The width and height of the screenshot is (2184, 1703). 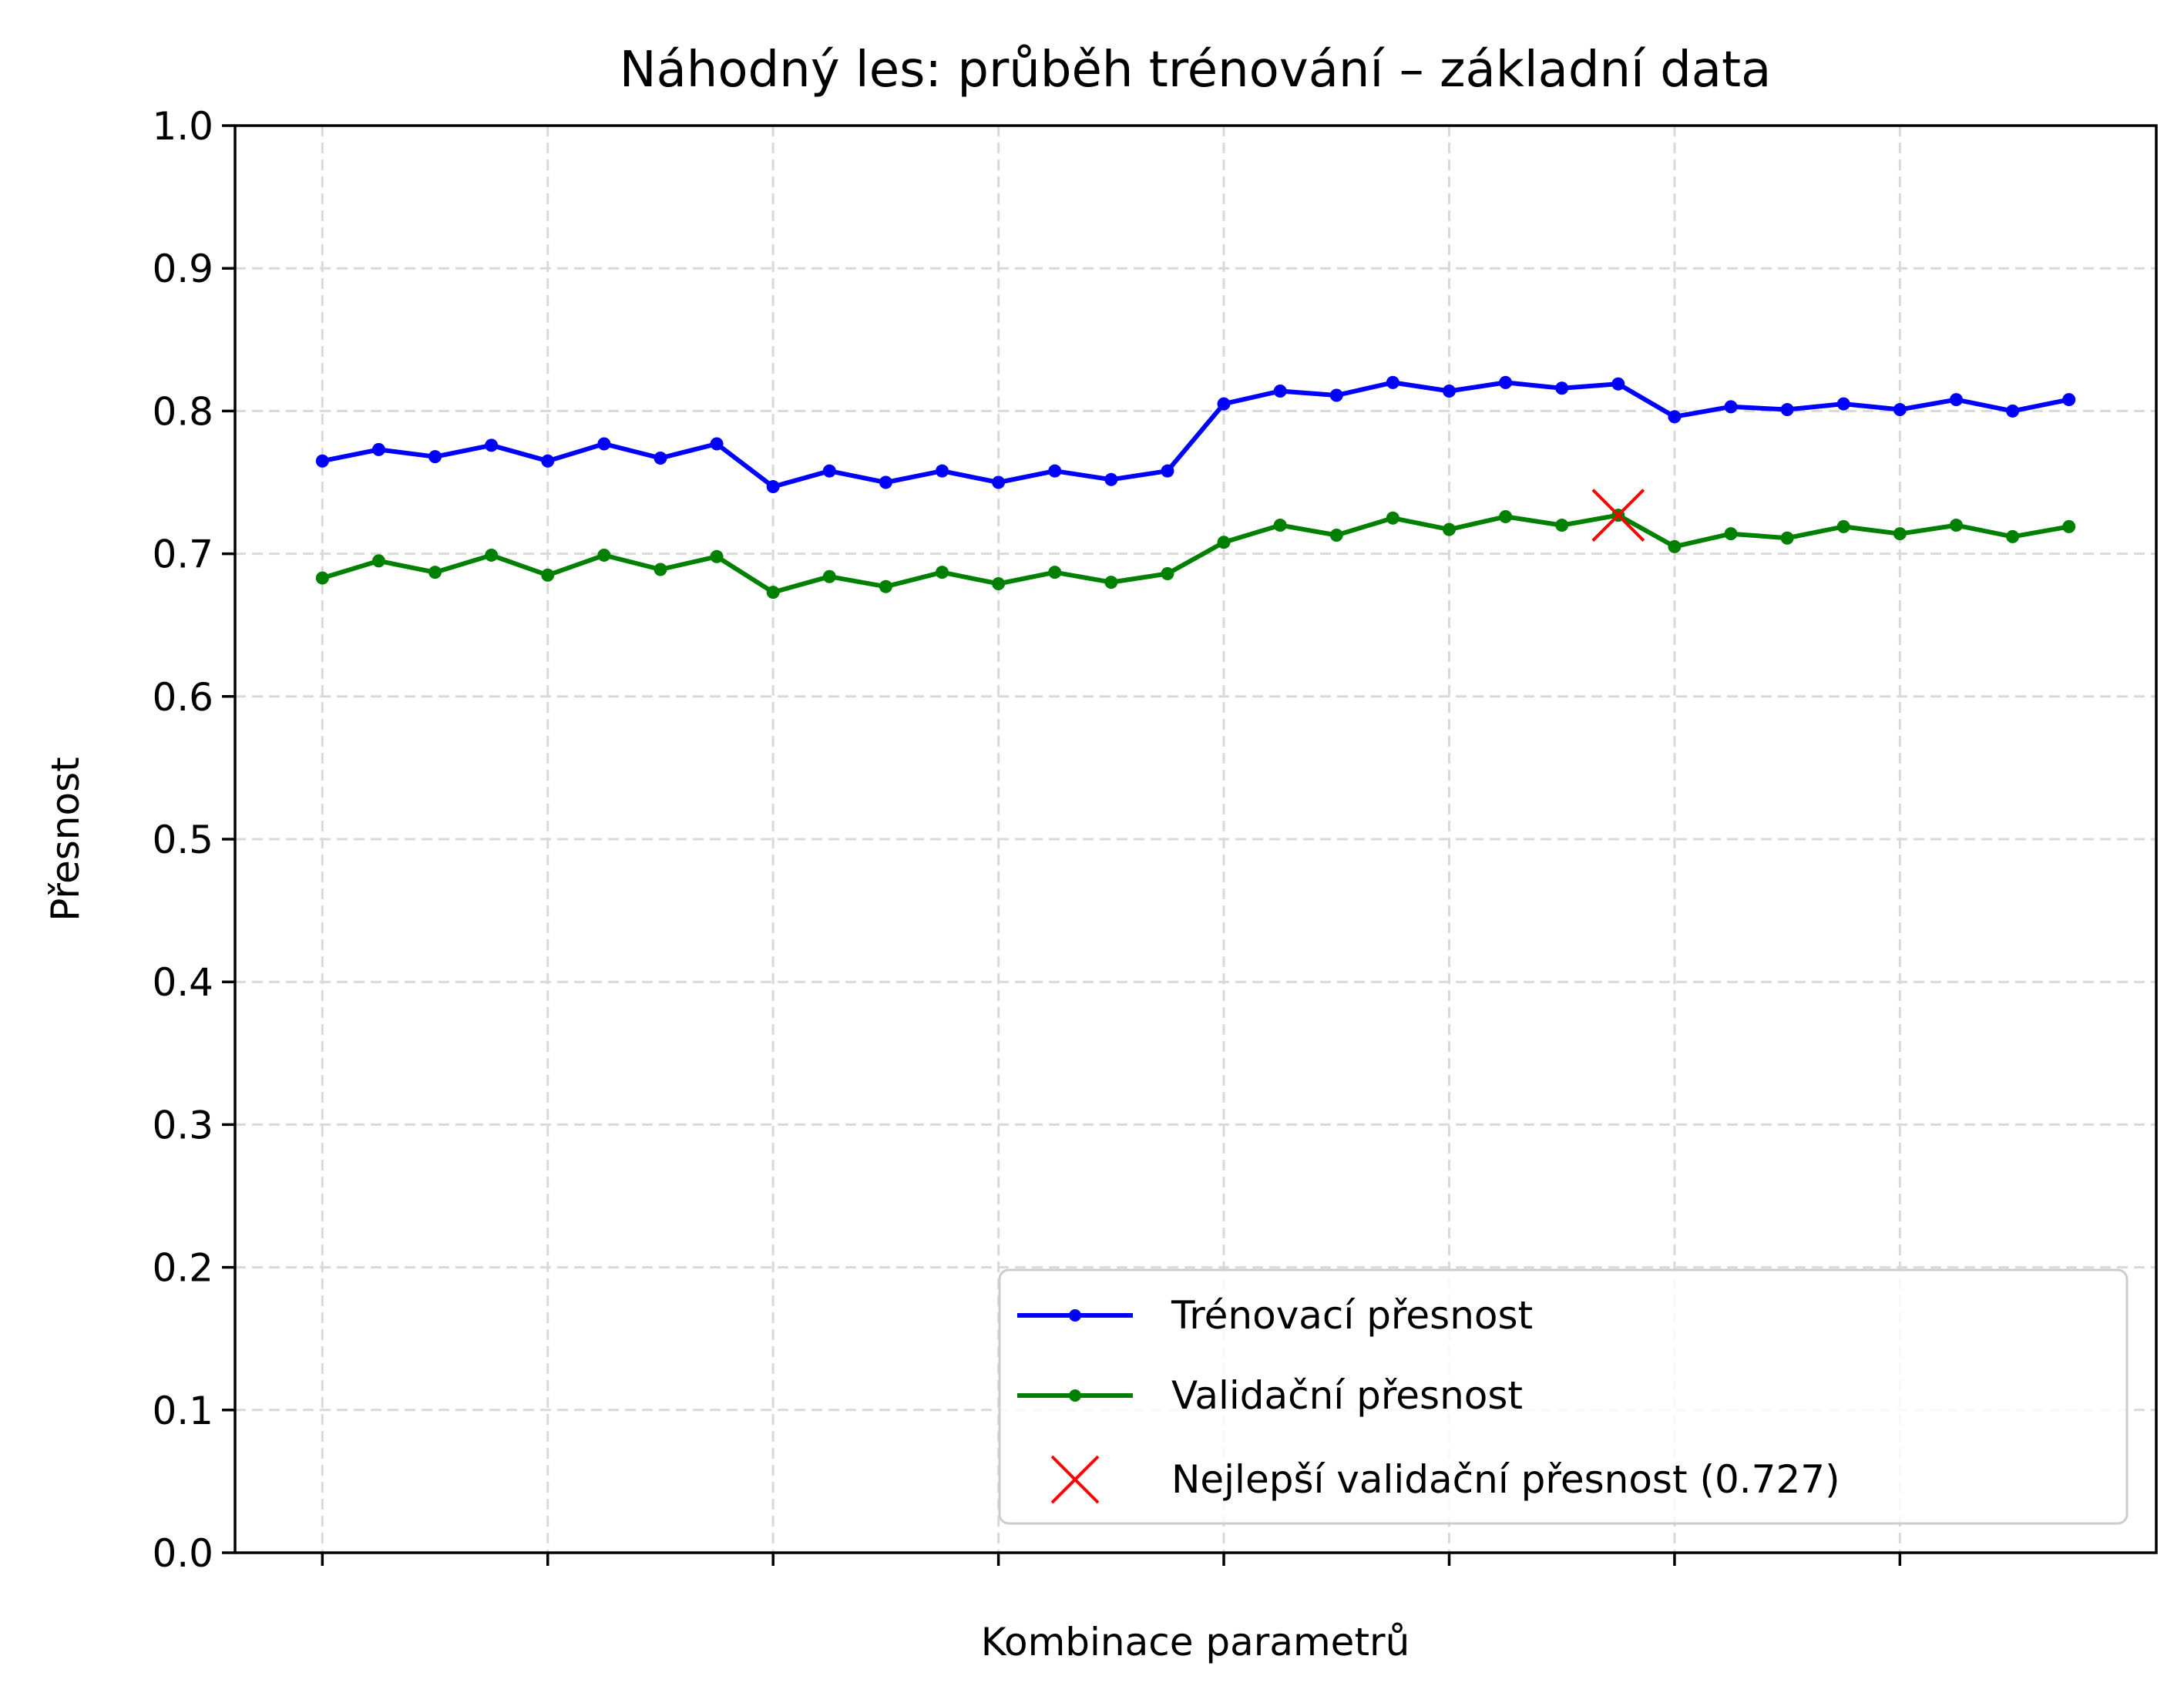 I want to click on y-tick-label: 0.8, so click(x=183, y=411).